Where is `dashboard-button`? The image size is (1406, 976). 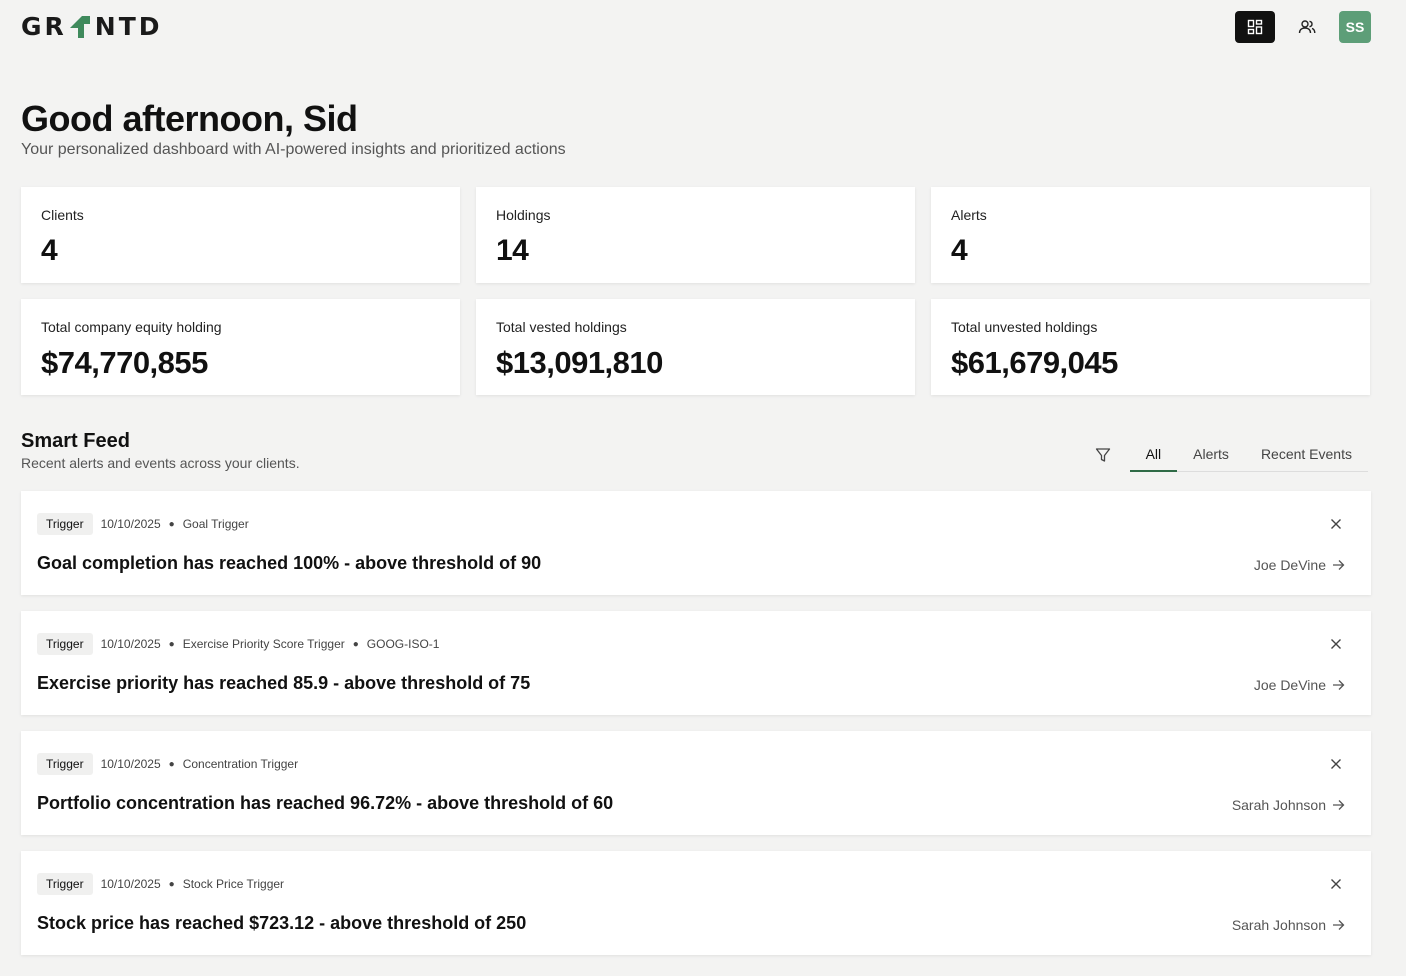
dashboard-button is located at coordinates (1255, 27).